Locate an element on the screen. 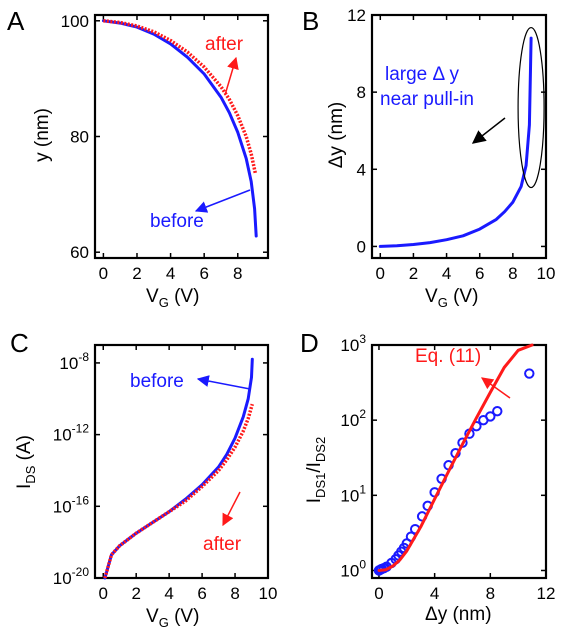 This screenshot has height=629, width=561. panel-d-y-tick-label: 10⁰ is located at coordinates (353, 568).